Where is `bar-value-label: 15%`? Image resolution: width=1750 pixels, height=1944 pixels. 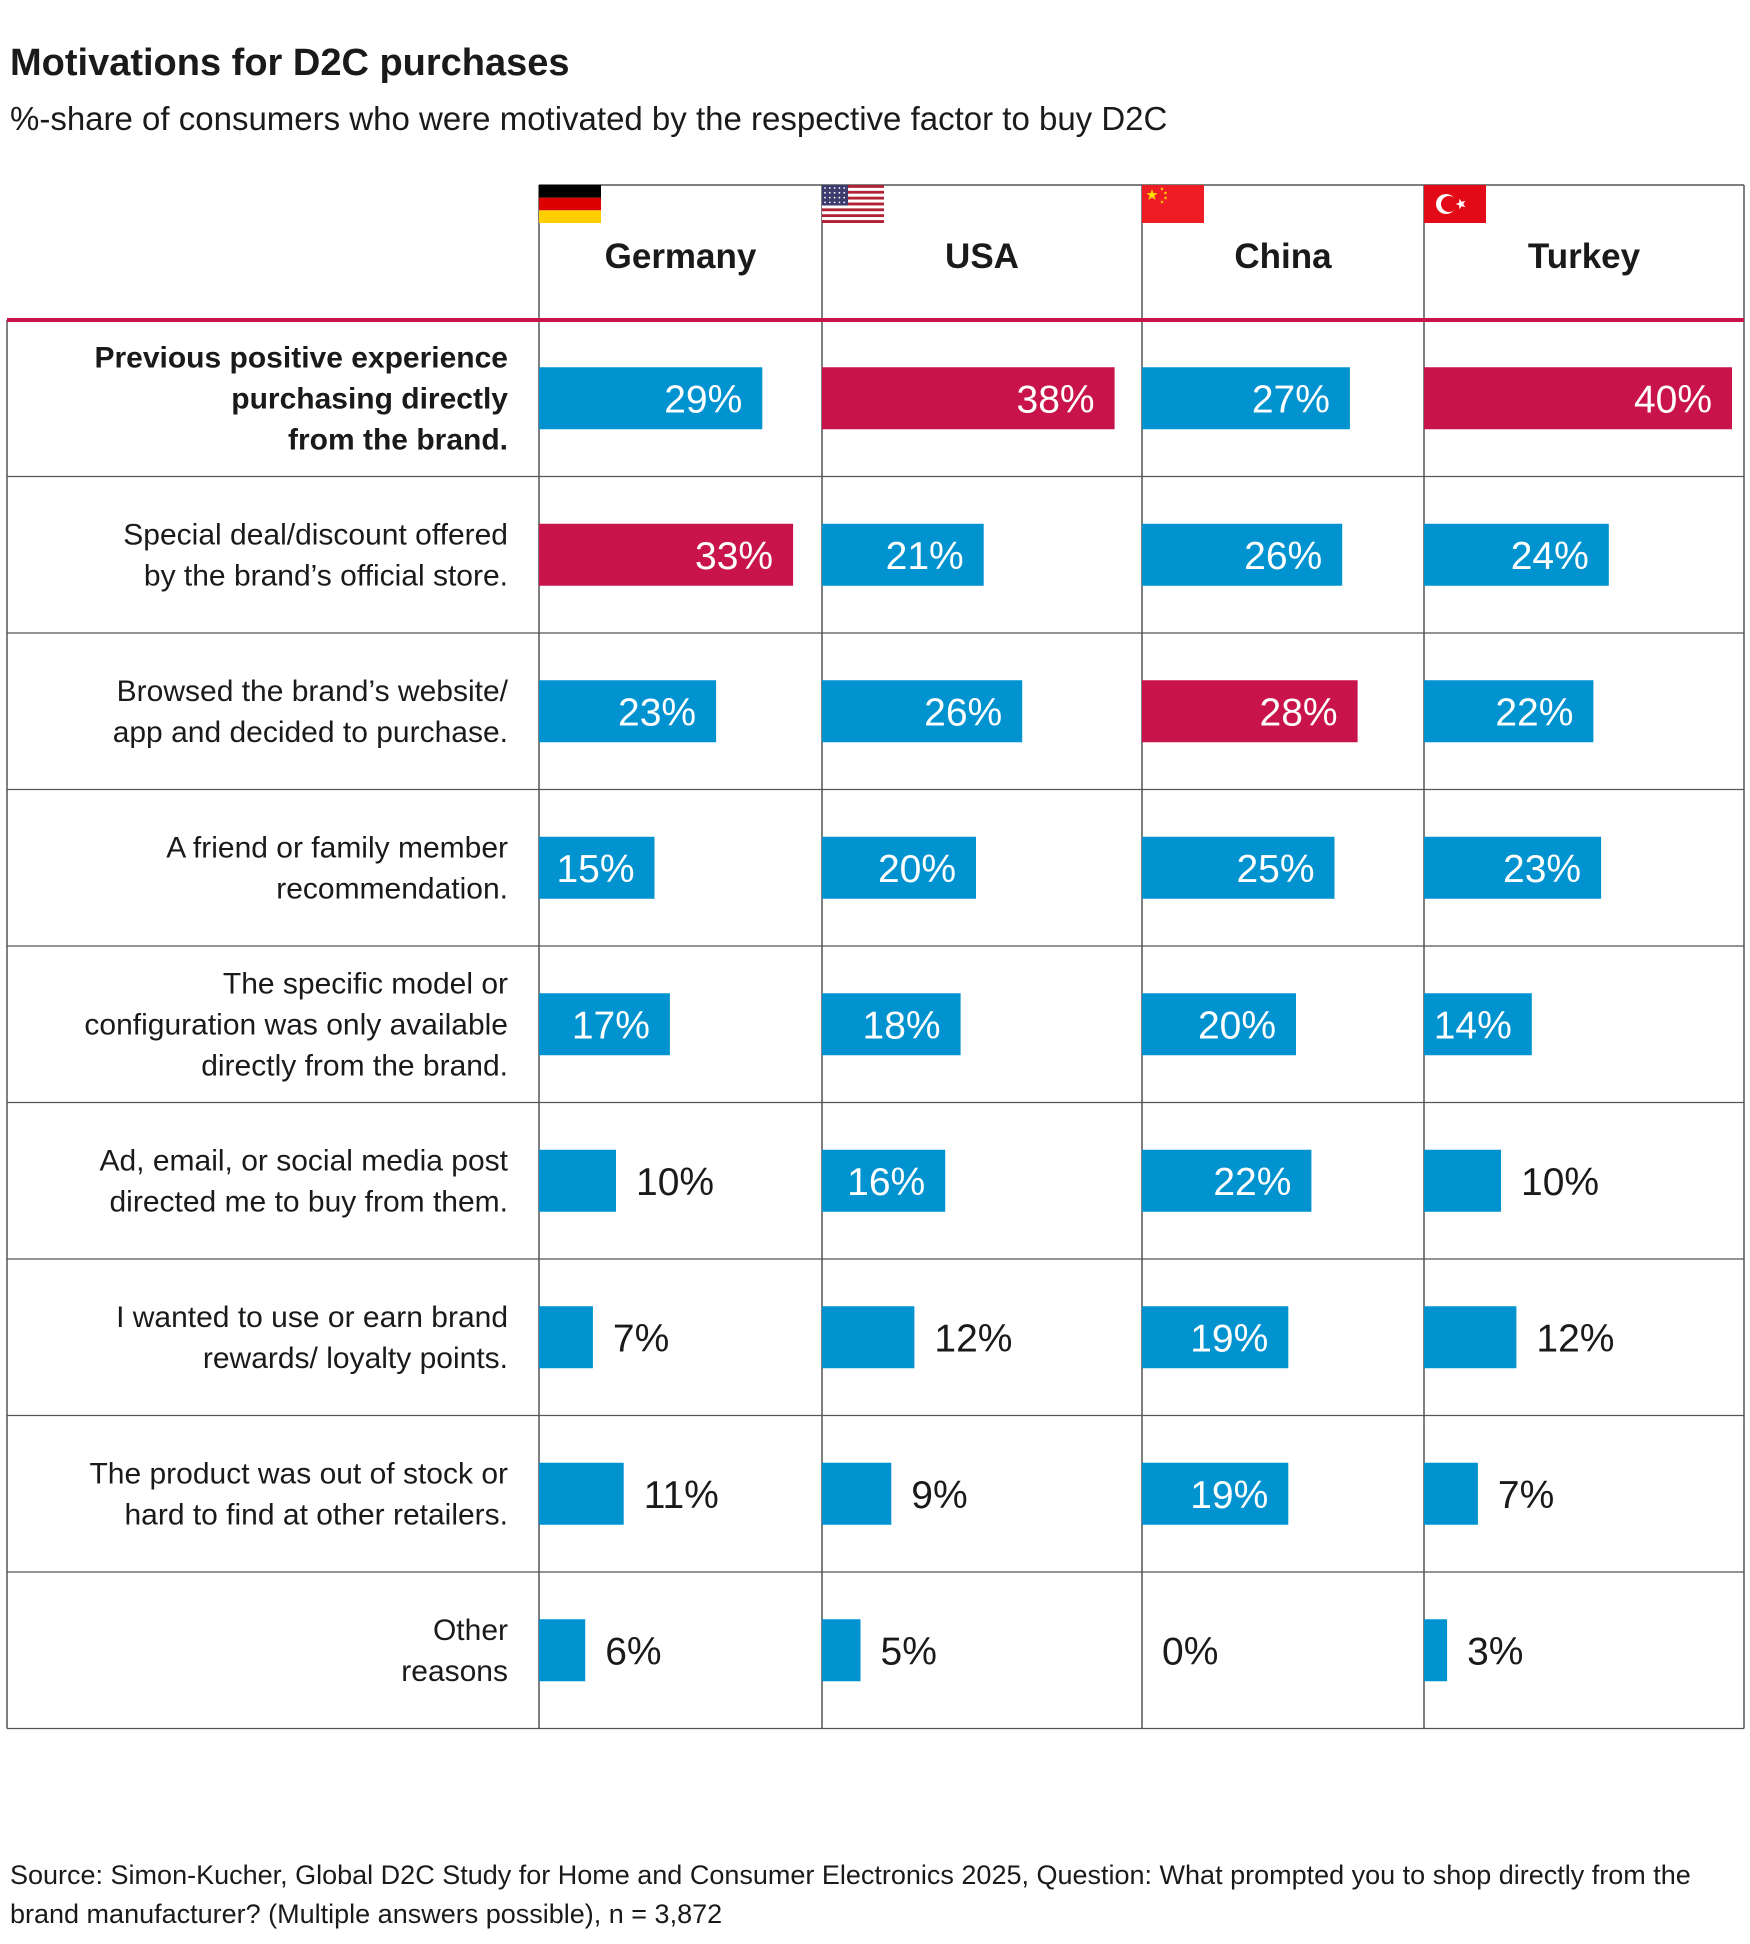 bar-value-label: 15% is located at coordinates (595, 869).